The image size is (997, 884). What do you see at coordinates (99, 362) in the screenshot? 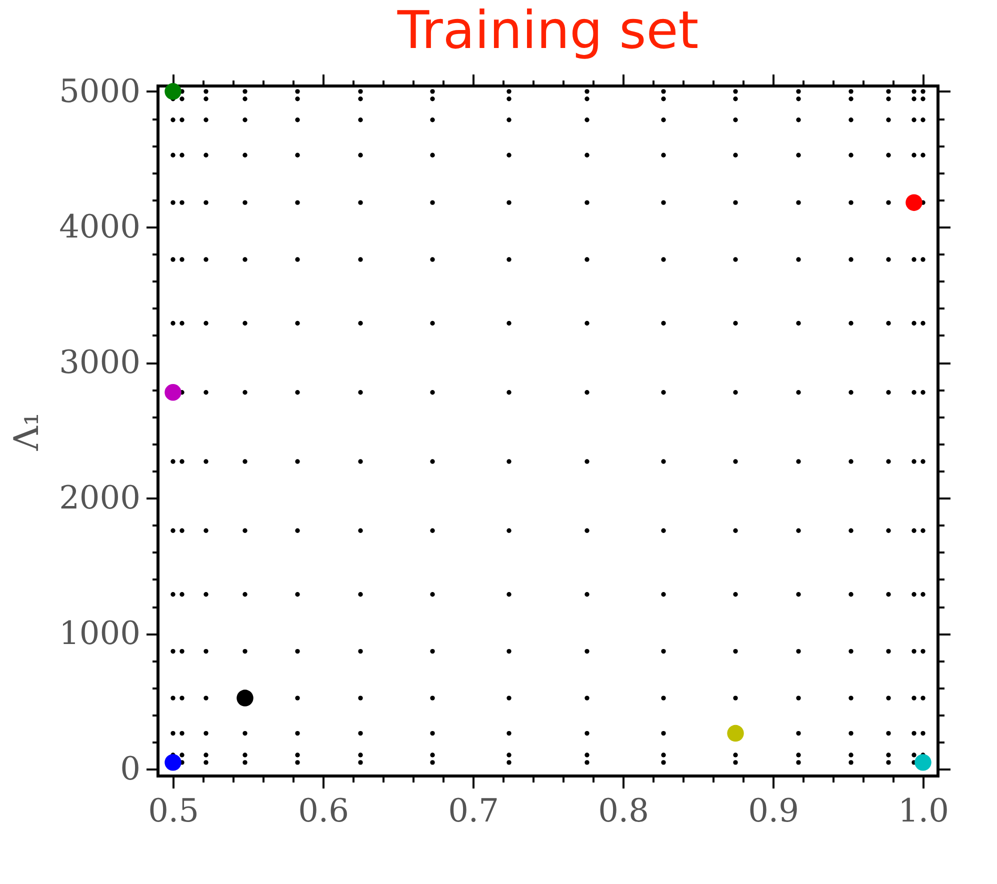
I see `y-tick-label: 3000` at bounding box center [99, 362].